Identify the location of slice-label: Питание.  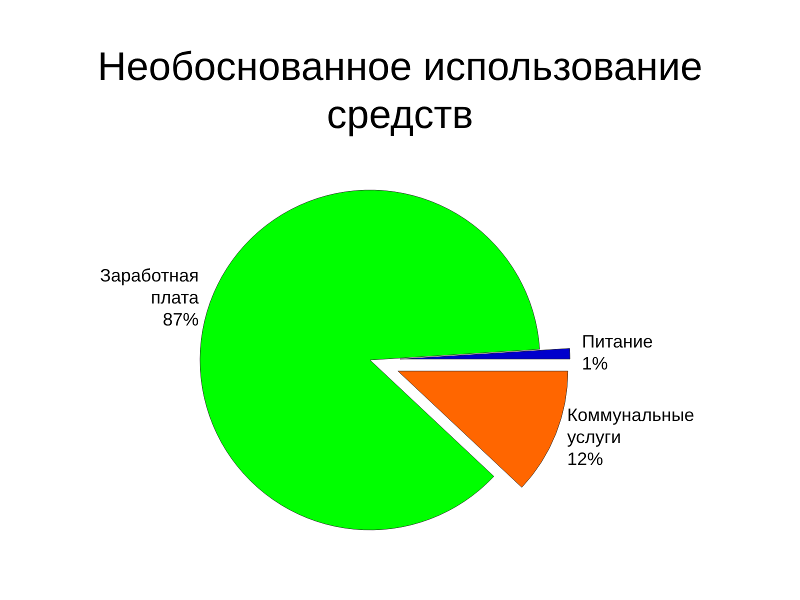
(617, 341).